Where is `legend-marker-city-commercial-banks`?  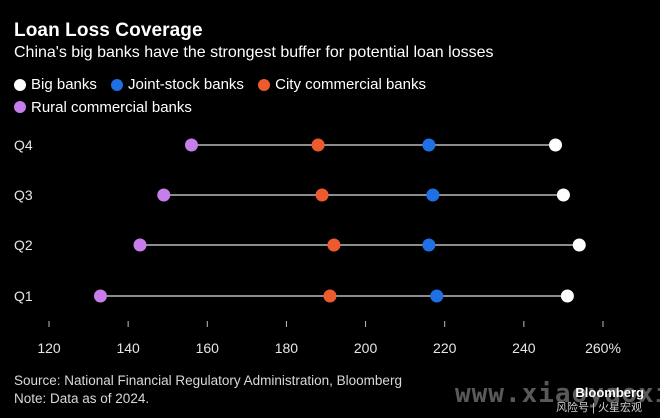 legend-marker-city-commercial-banks is located at coordinates (264, 84).